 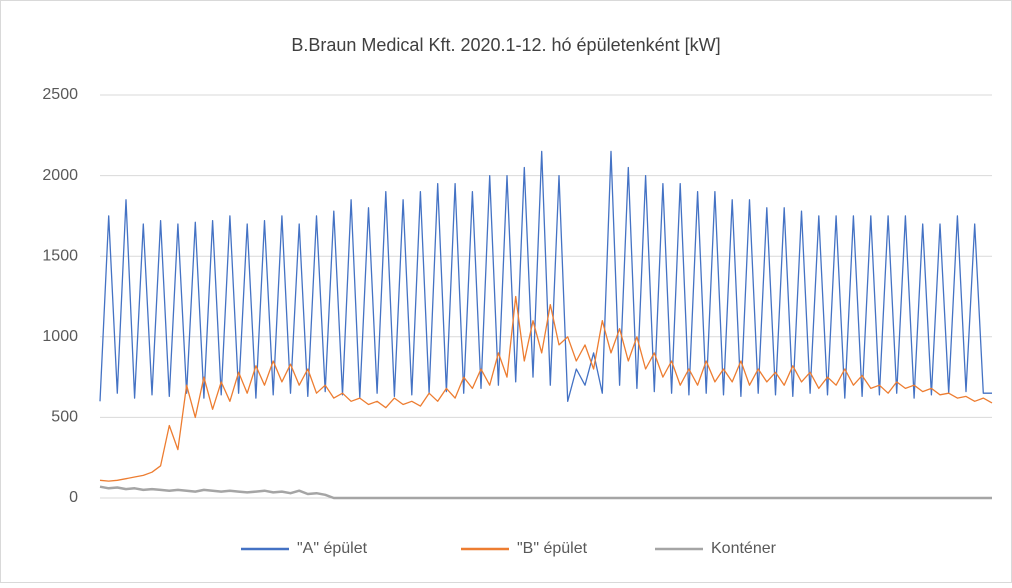 I want to click on legend-label: "A" épület, so click(x=332, y=548).